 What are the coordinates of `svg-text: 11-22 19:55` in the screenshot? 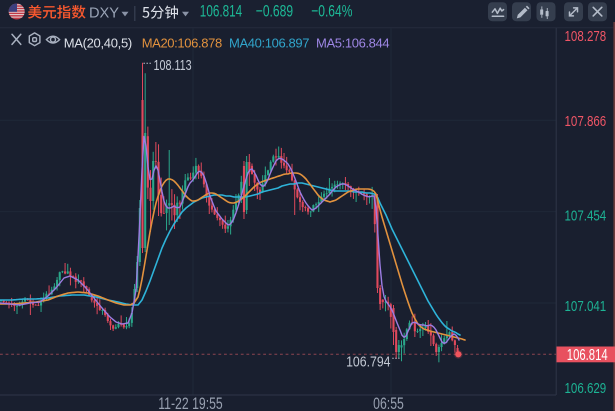 It's located at (190, 403).